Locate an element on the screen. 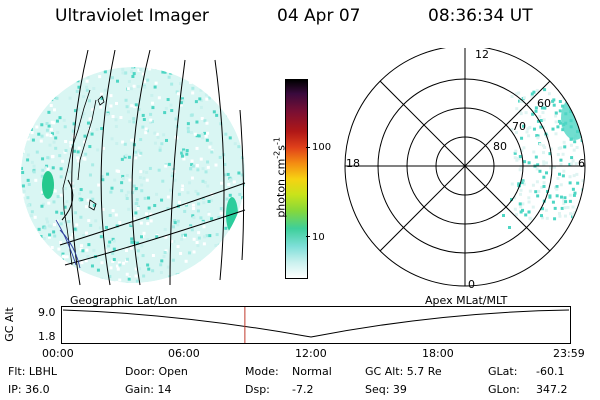 Image resolution: width=600 pixels, height=400 pixels. info-door: Door: Open is located at coordinates (156, 371).